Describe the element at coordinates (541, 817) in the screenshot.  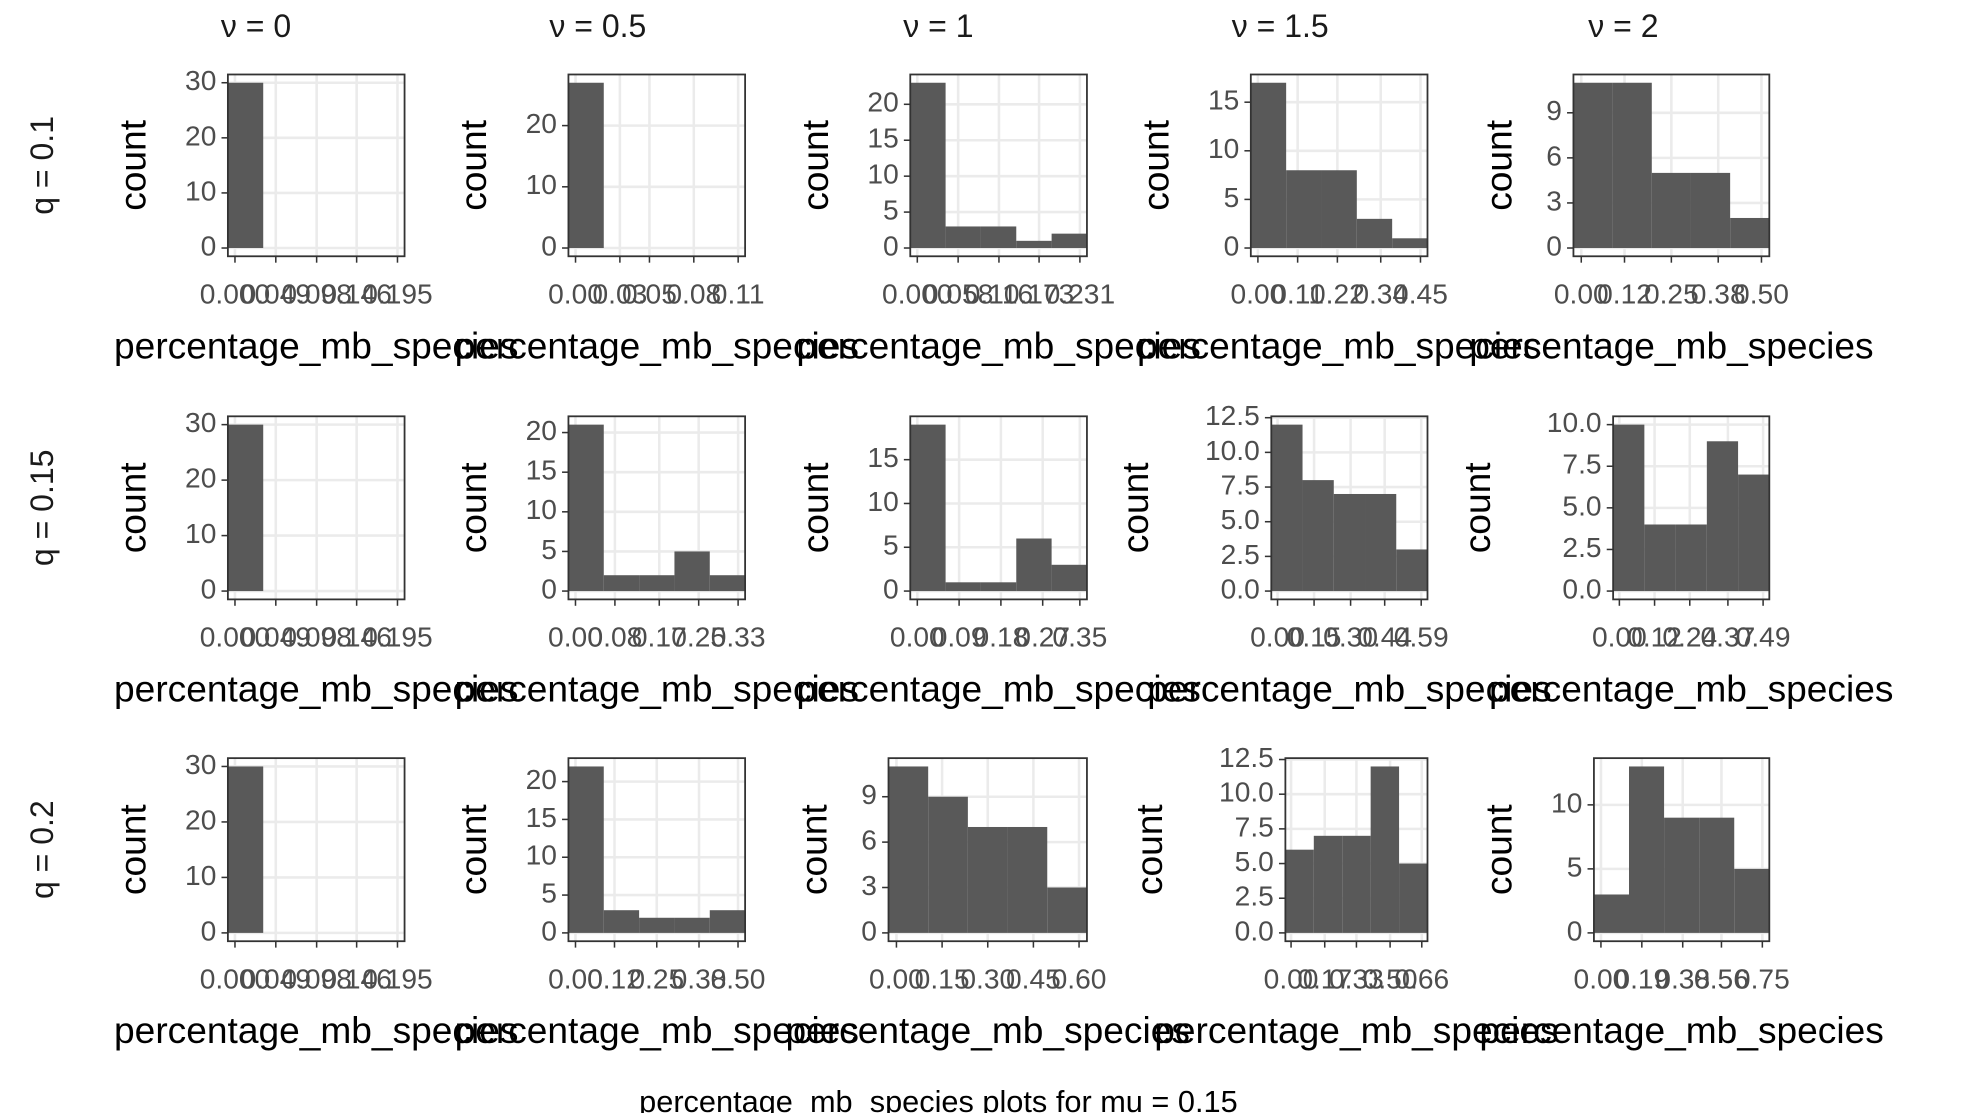
I see `y-tick-label: 15` at that location.